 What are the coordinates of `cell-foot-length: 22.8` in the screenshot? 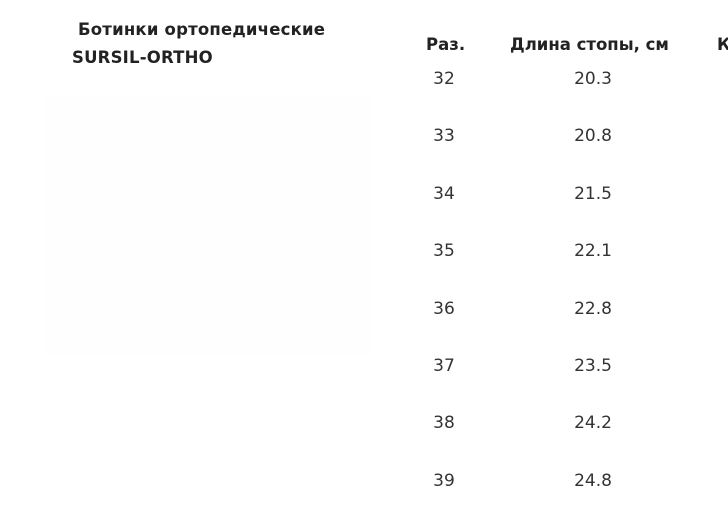 It's located at (593, 308).